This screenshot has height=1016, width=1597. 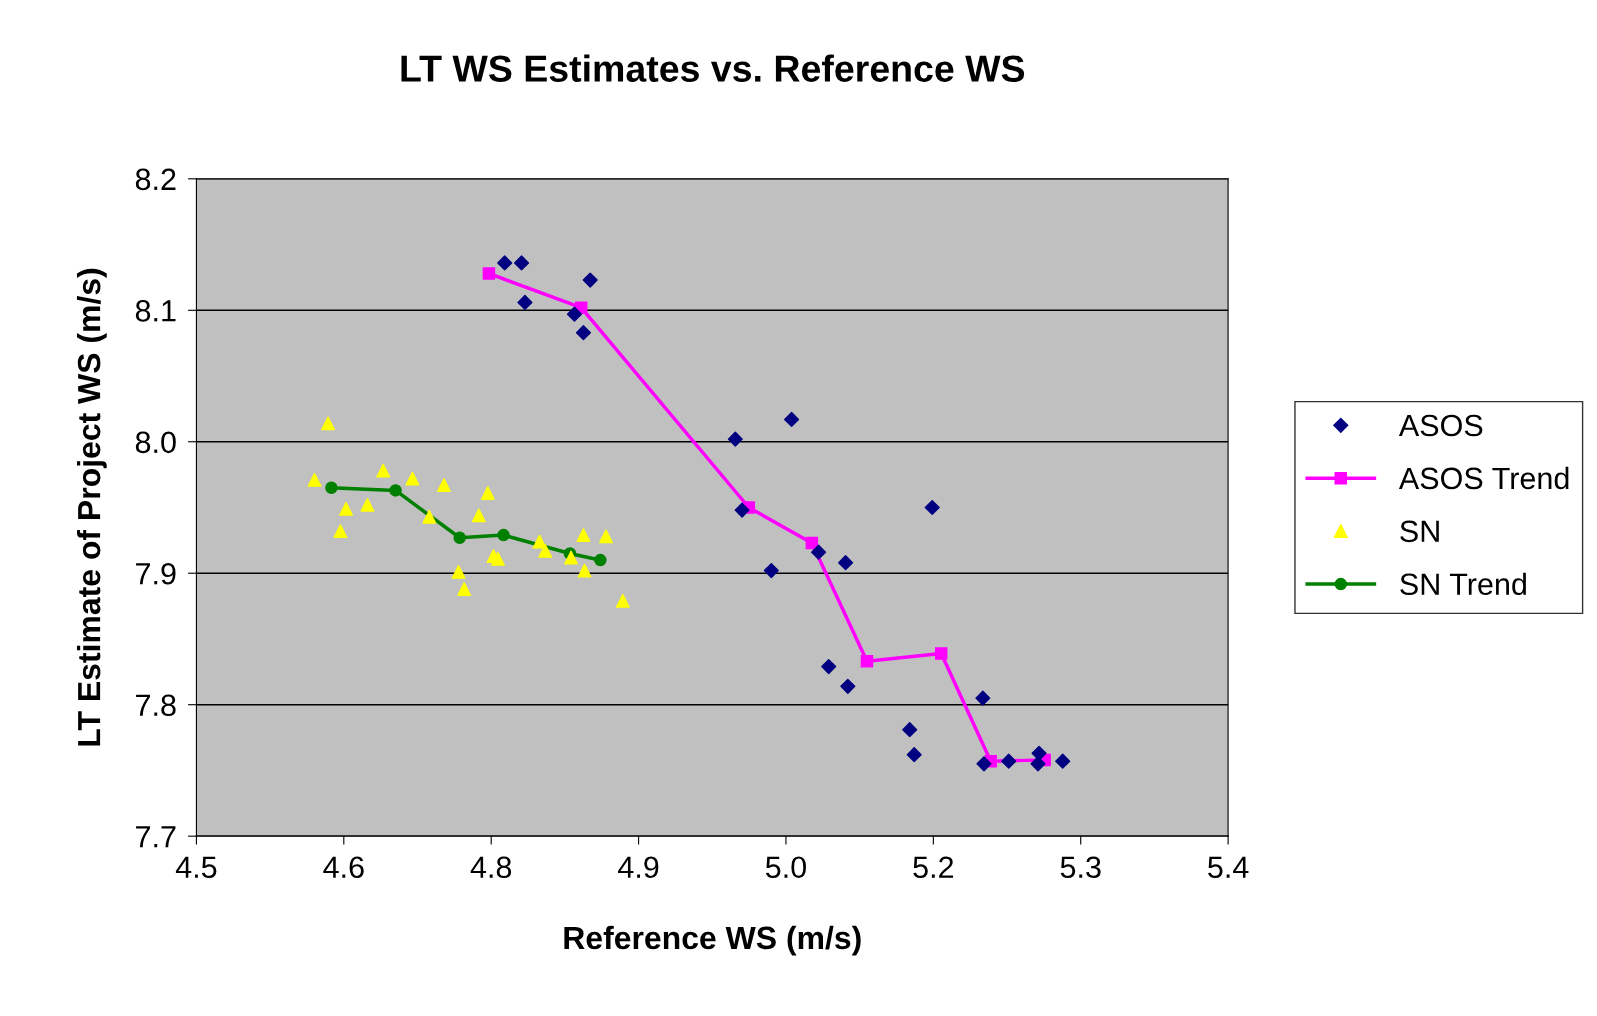 I want to click on legend-label: SN, so click(x=1419, y=531).